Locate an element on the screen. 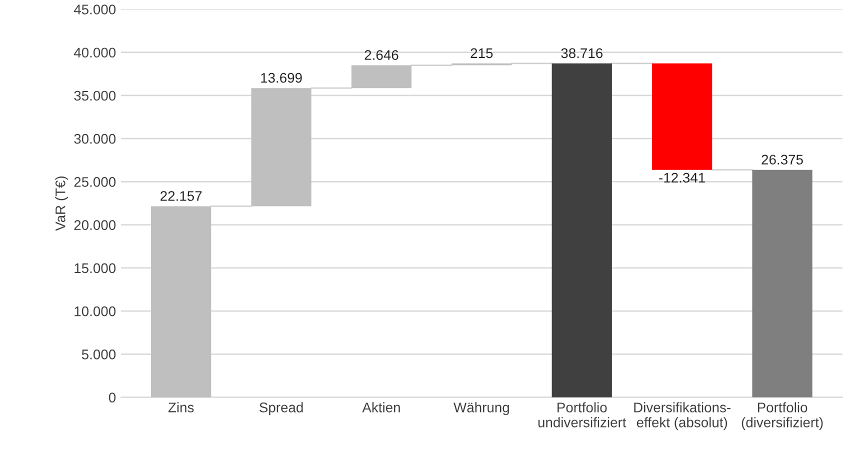  x-tick-label: Spread is located at coordinates (281, 409).